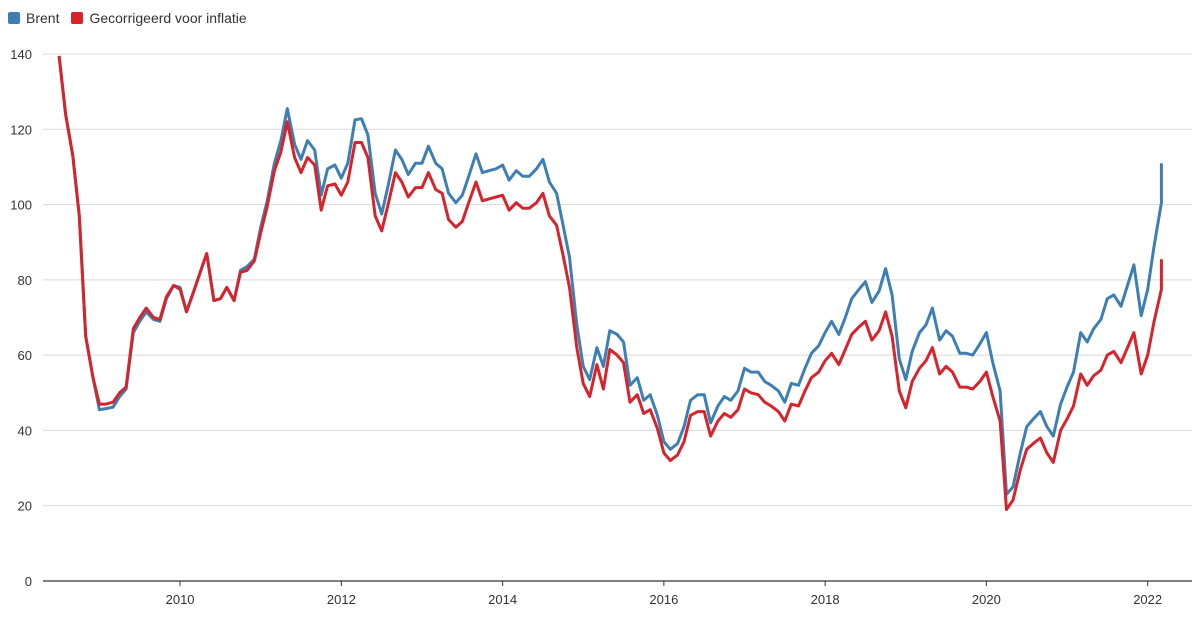 The height and width of the screenshot is (630, 1200). I want to click on chart-legend: Brent Gecorrigeerd voor inflatie, so click(133, 18).